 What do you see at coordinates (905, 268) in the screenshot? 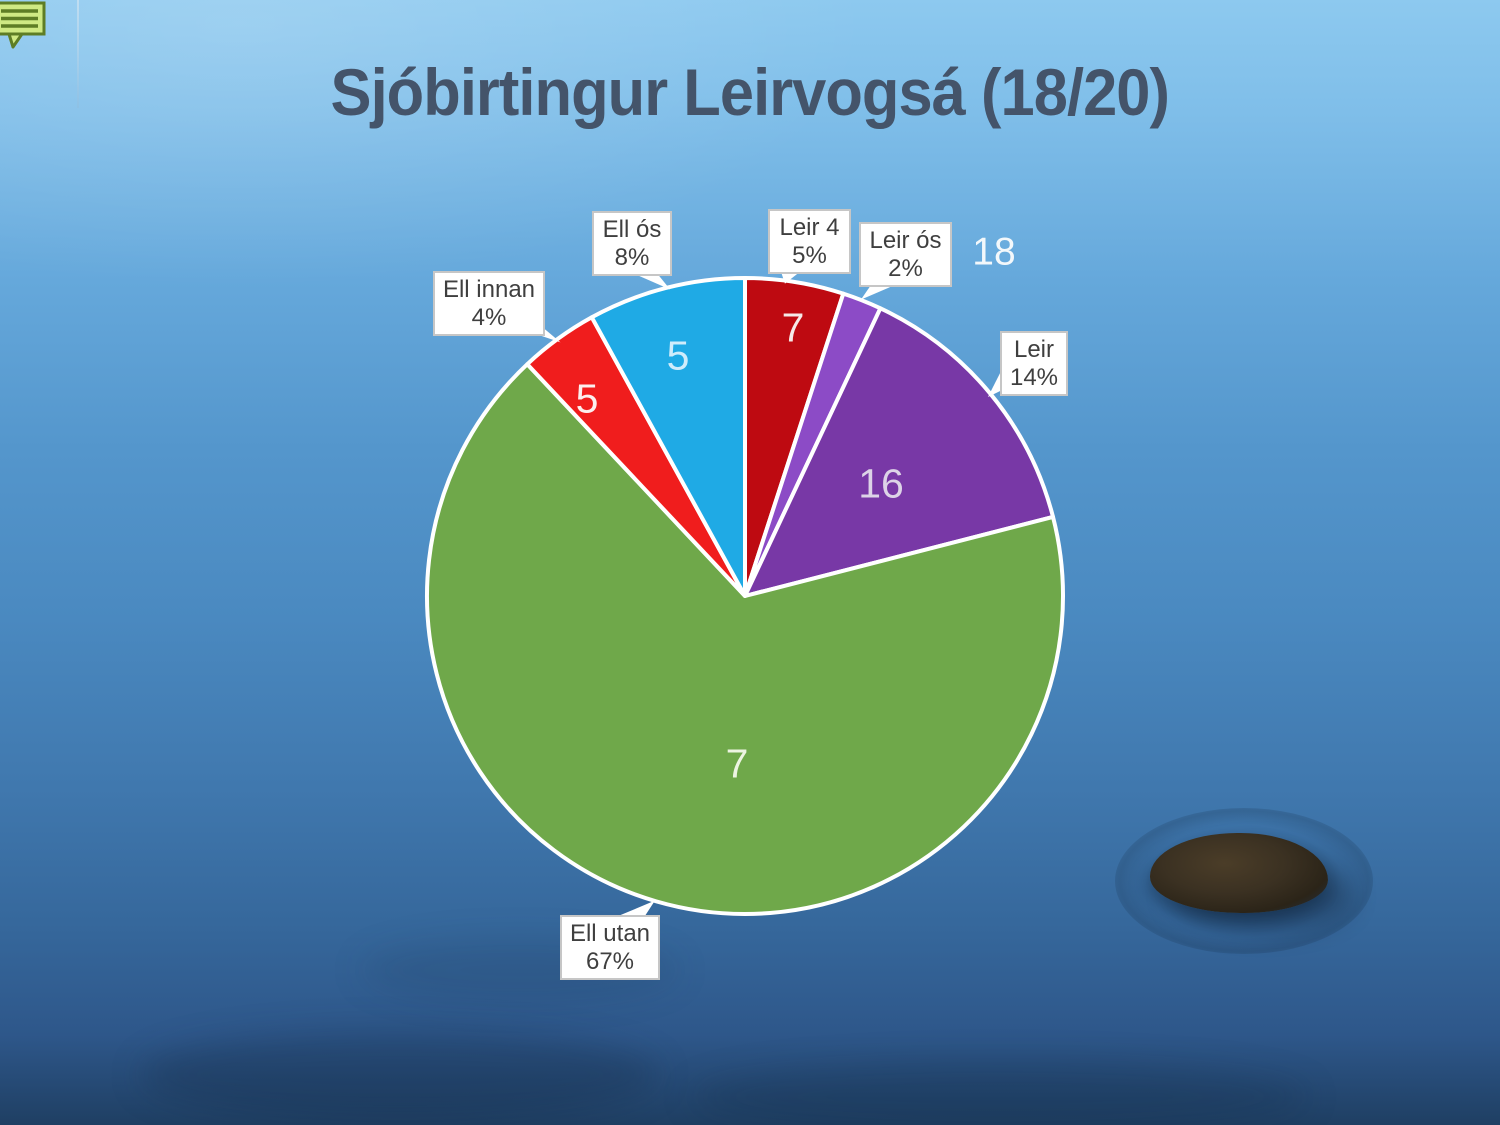
I see `callout-percent: 2%` at bounding box center [905, 268].